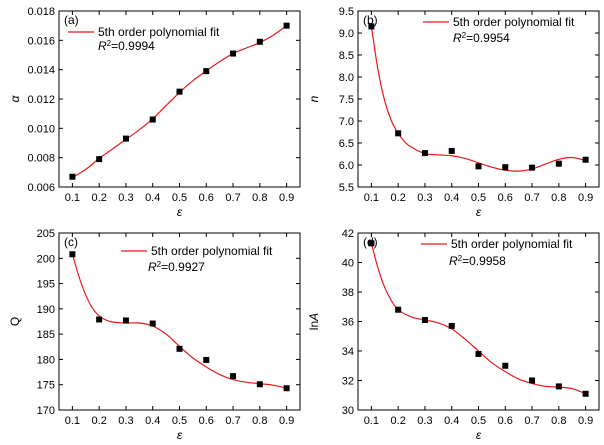 This screenshot has height=445, width=604. I want to click on panel-c-xtick-label: 0.9, so click(286, 421).